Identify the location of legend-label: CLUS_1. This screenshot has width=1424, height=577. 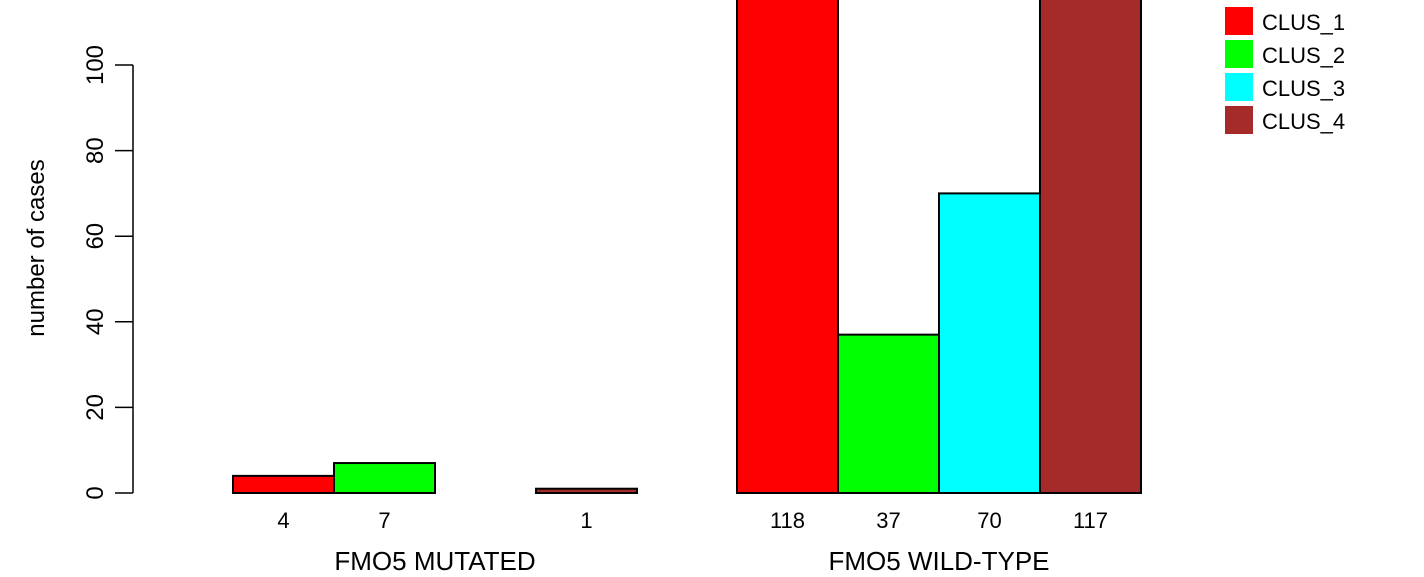
(1303, 22).